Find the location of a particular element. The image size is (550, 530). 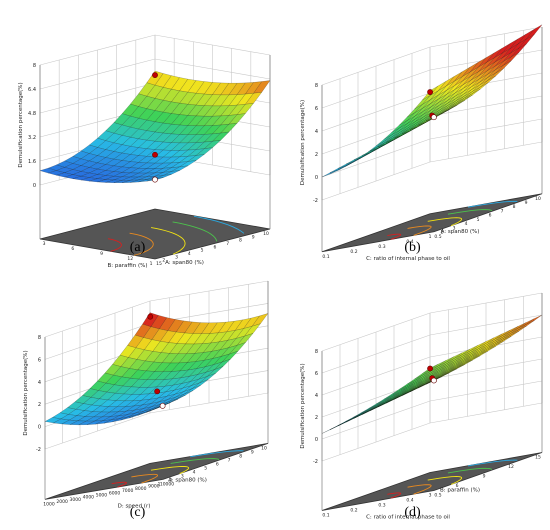

z-tick-label: 4.8 is located at coordinates (32, 114).